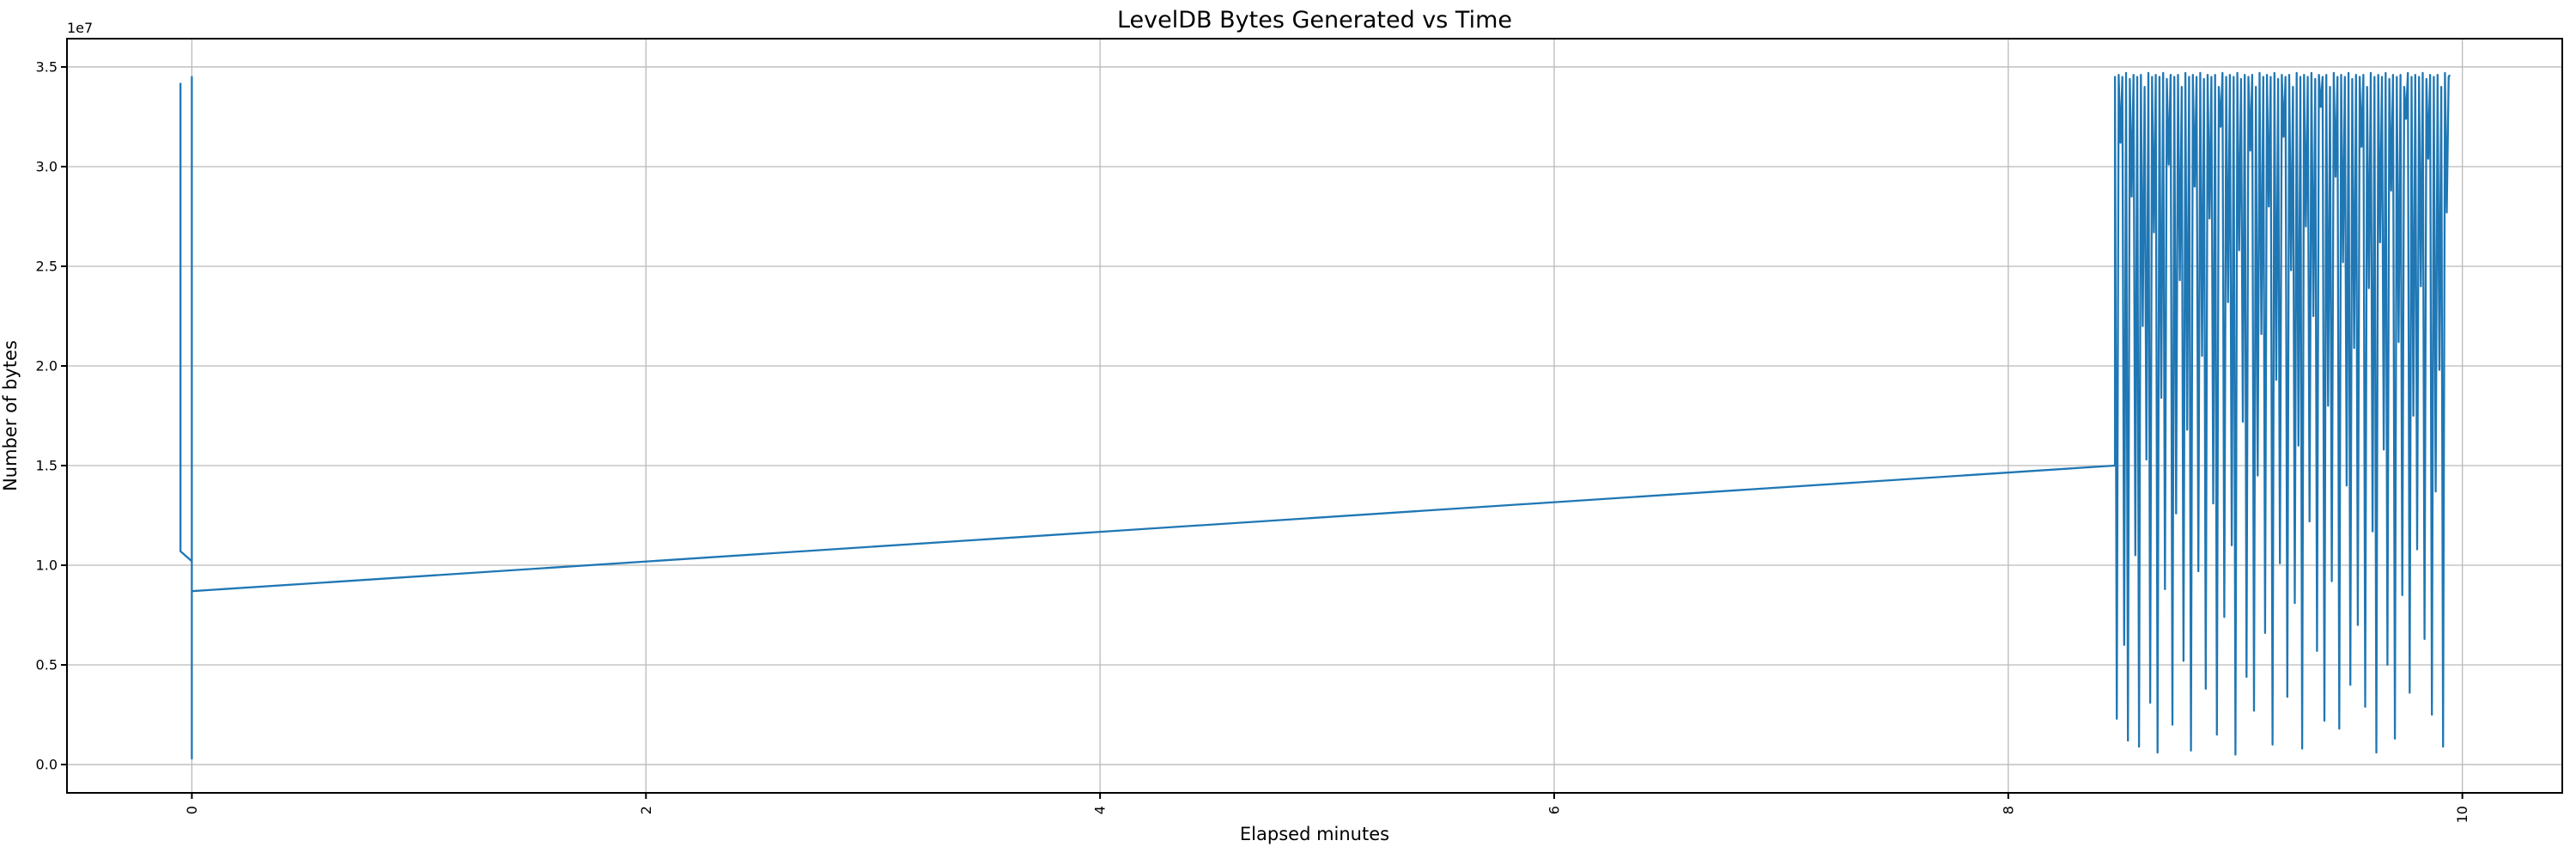 The height and width of the screenshot is (859, 2576). Describe the element at coordinates (2008, 810) in the screenshot. I see `x-tick-label: 8` at that location.